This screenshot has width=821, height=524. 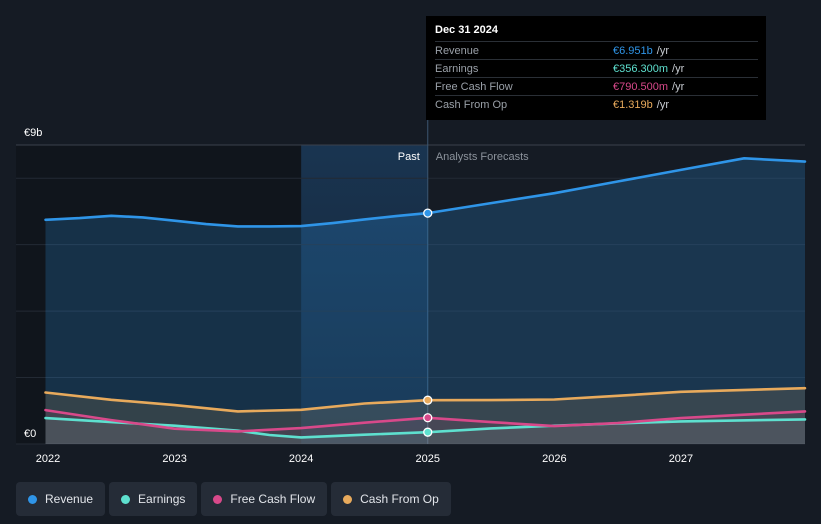 What do you see at coordinates (364, 294) in the screenshot?
I see `highlight-band` at bounding box center [364, 294].